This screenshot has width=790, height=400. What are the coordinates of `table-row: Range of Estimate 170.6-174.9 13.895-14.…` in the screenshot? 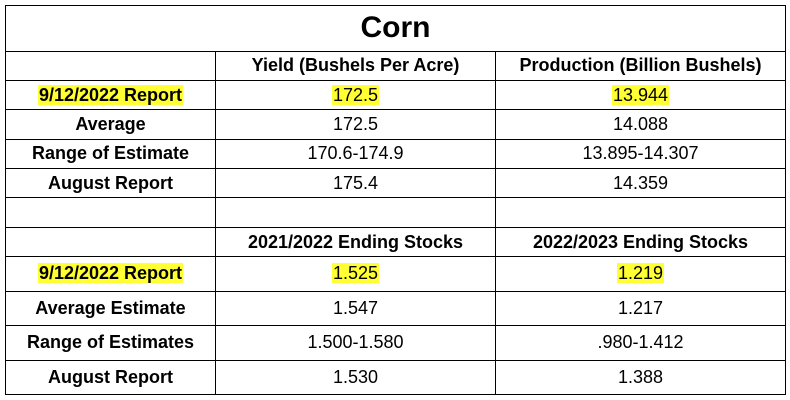 It's located at (396, 154).